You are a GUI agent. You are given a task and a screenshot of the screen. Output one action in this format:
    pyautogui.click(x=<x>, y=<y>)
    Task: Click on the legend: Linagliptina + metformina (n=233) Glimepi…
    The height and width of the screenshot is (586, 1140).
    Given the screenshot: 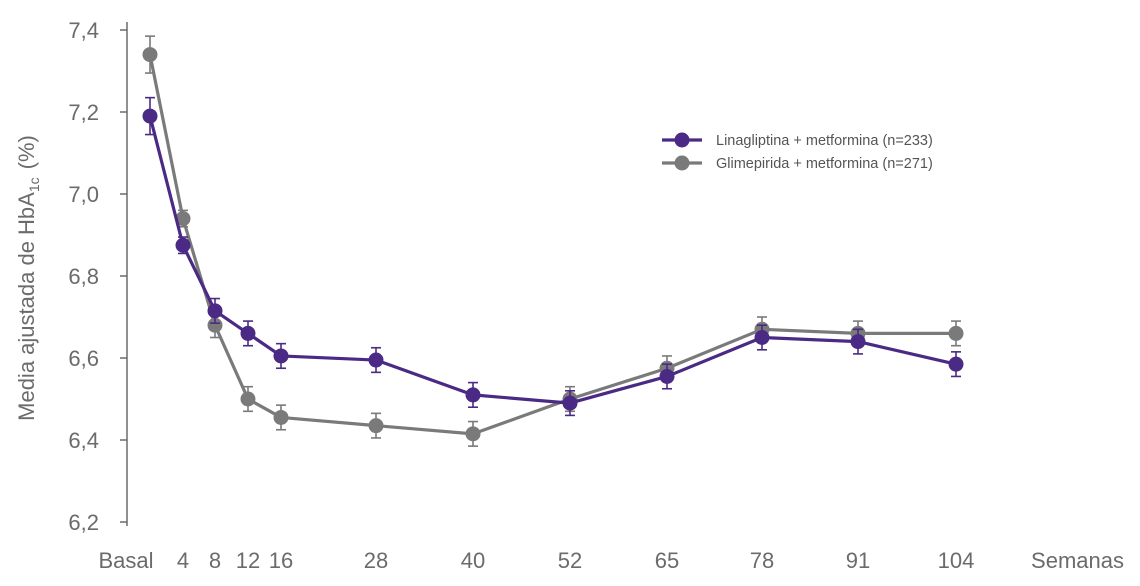 What is the action you would take?
    pyautogui.click(x=797, y=152)
    